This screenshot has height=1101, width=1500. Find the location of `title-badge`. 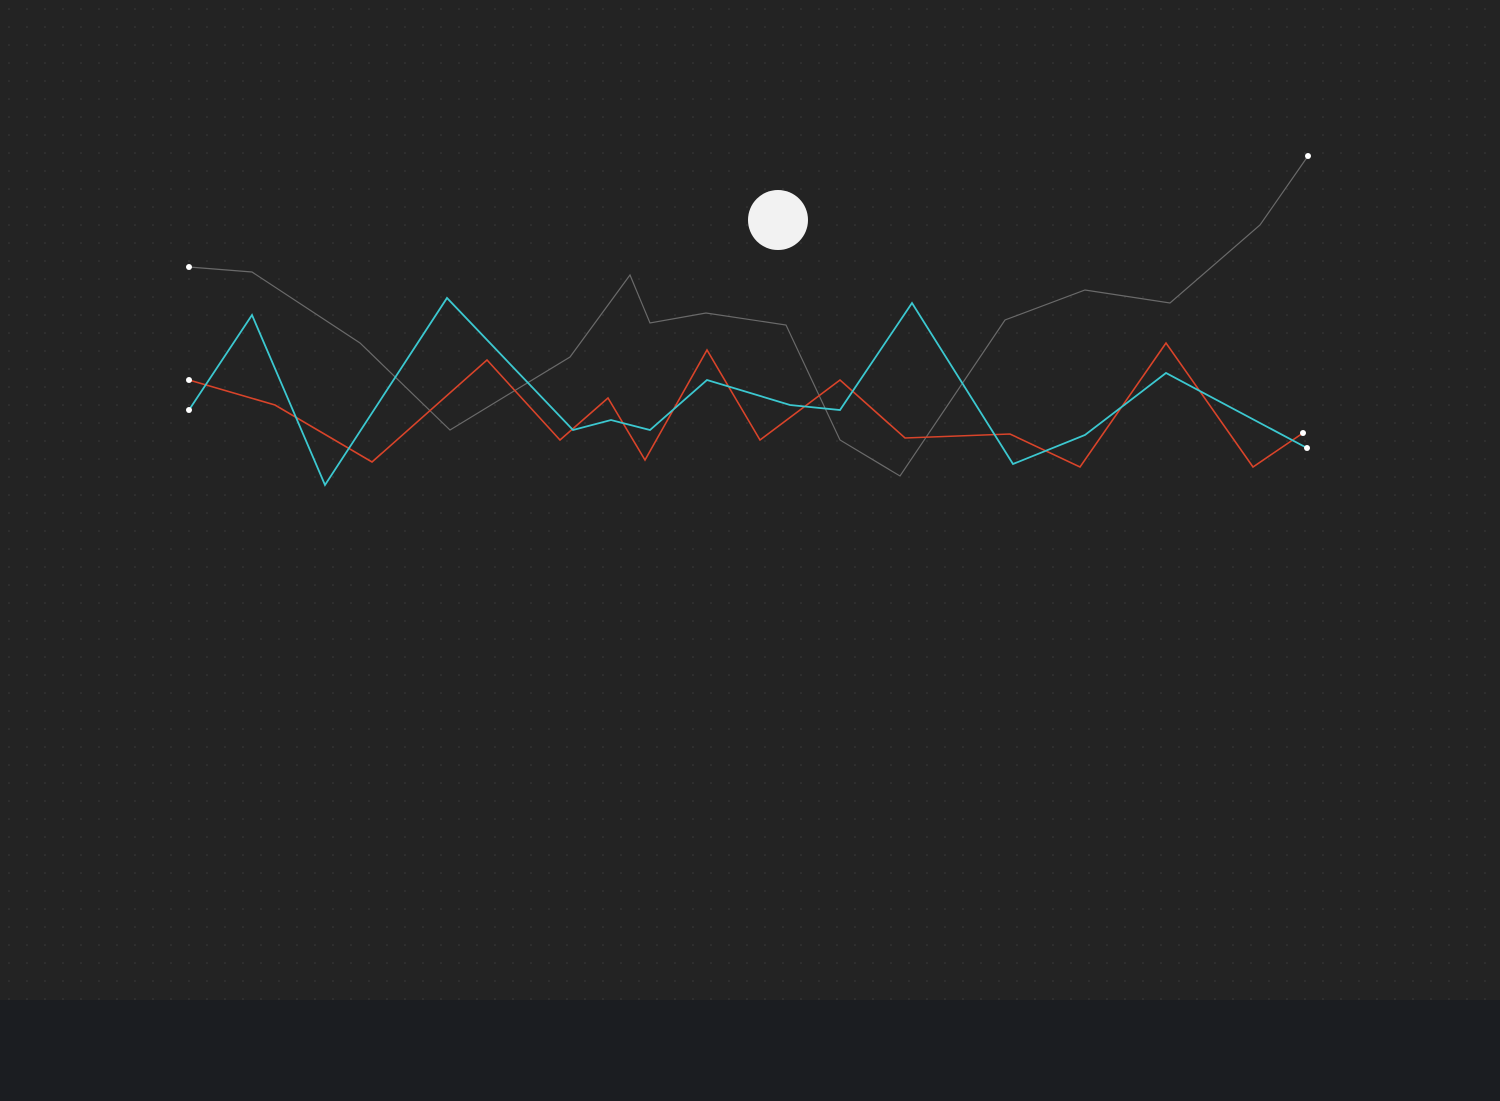

title-badge is located at coordinates (778, 220).